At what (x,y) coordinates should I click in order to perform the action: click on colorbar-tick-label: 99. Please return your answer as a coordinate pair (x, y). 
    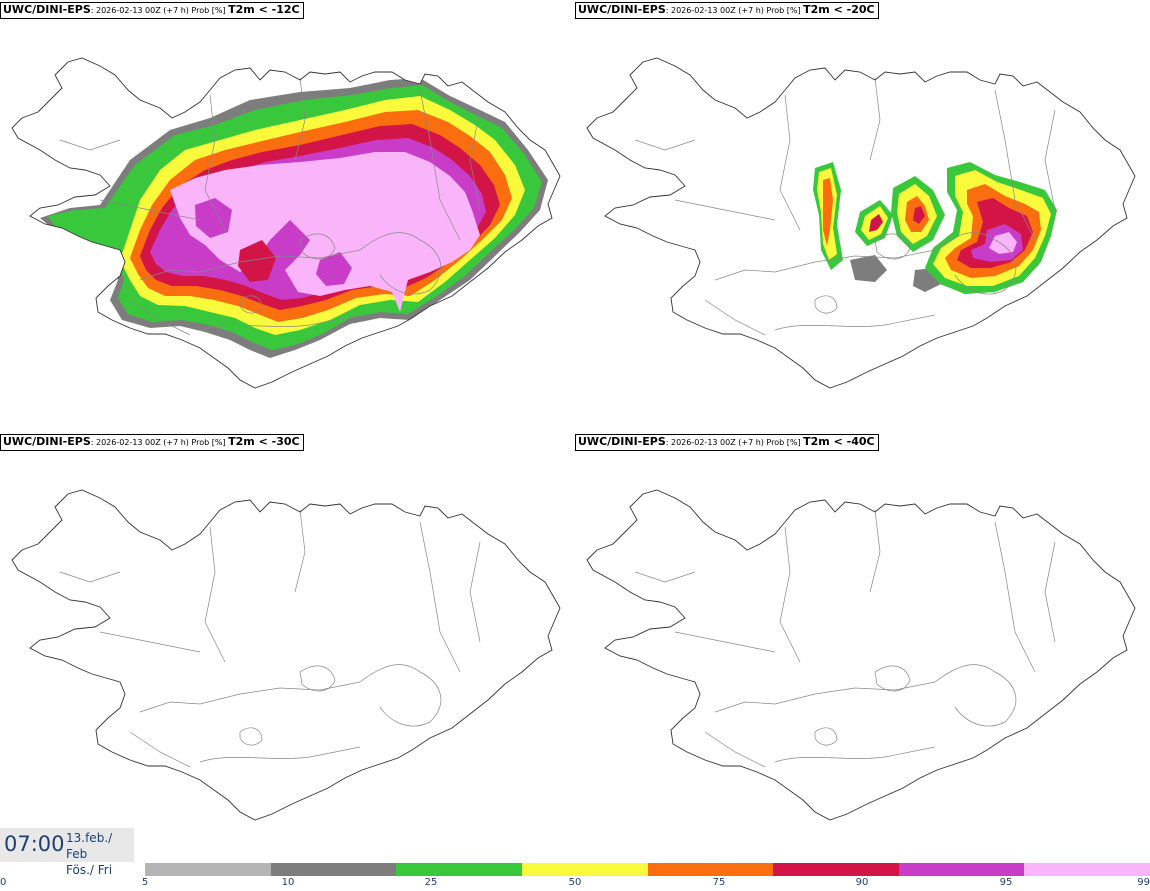
    Looking at the image, I should click on (1143, 882).